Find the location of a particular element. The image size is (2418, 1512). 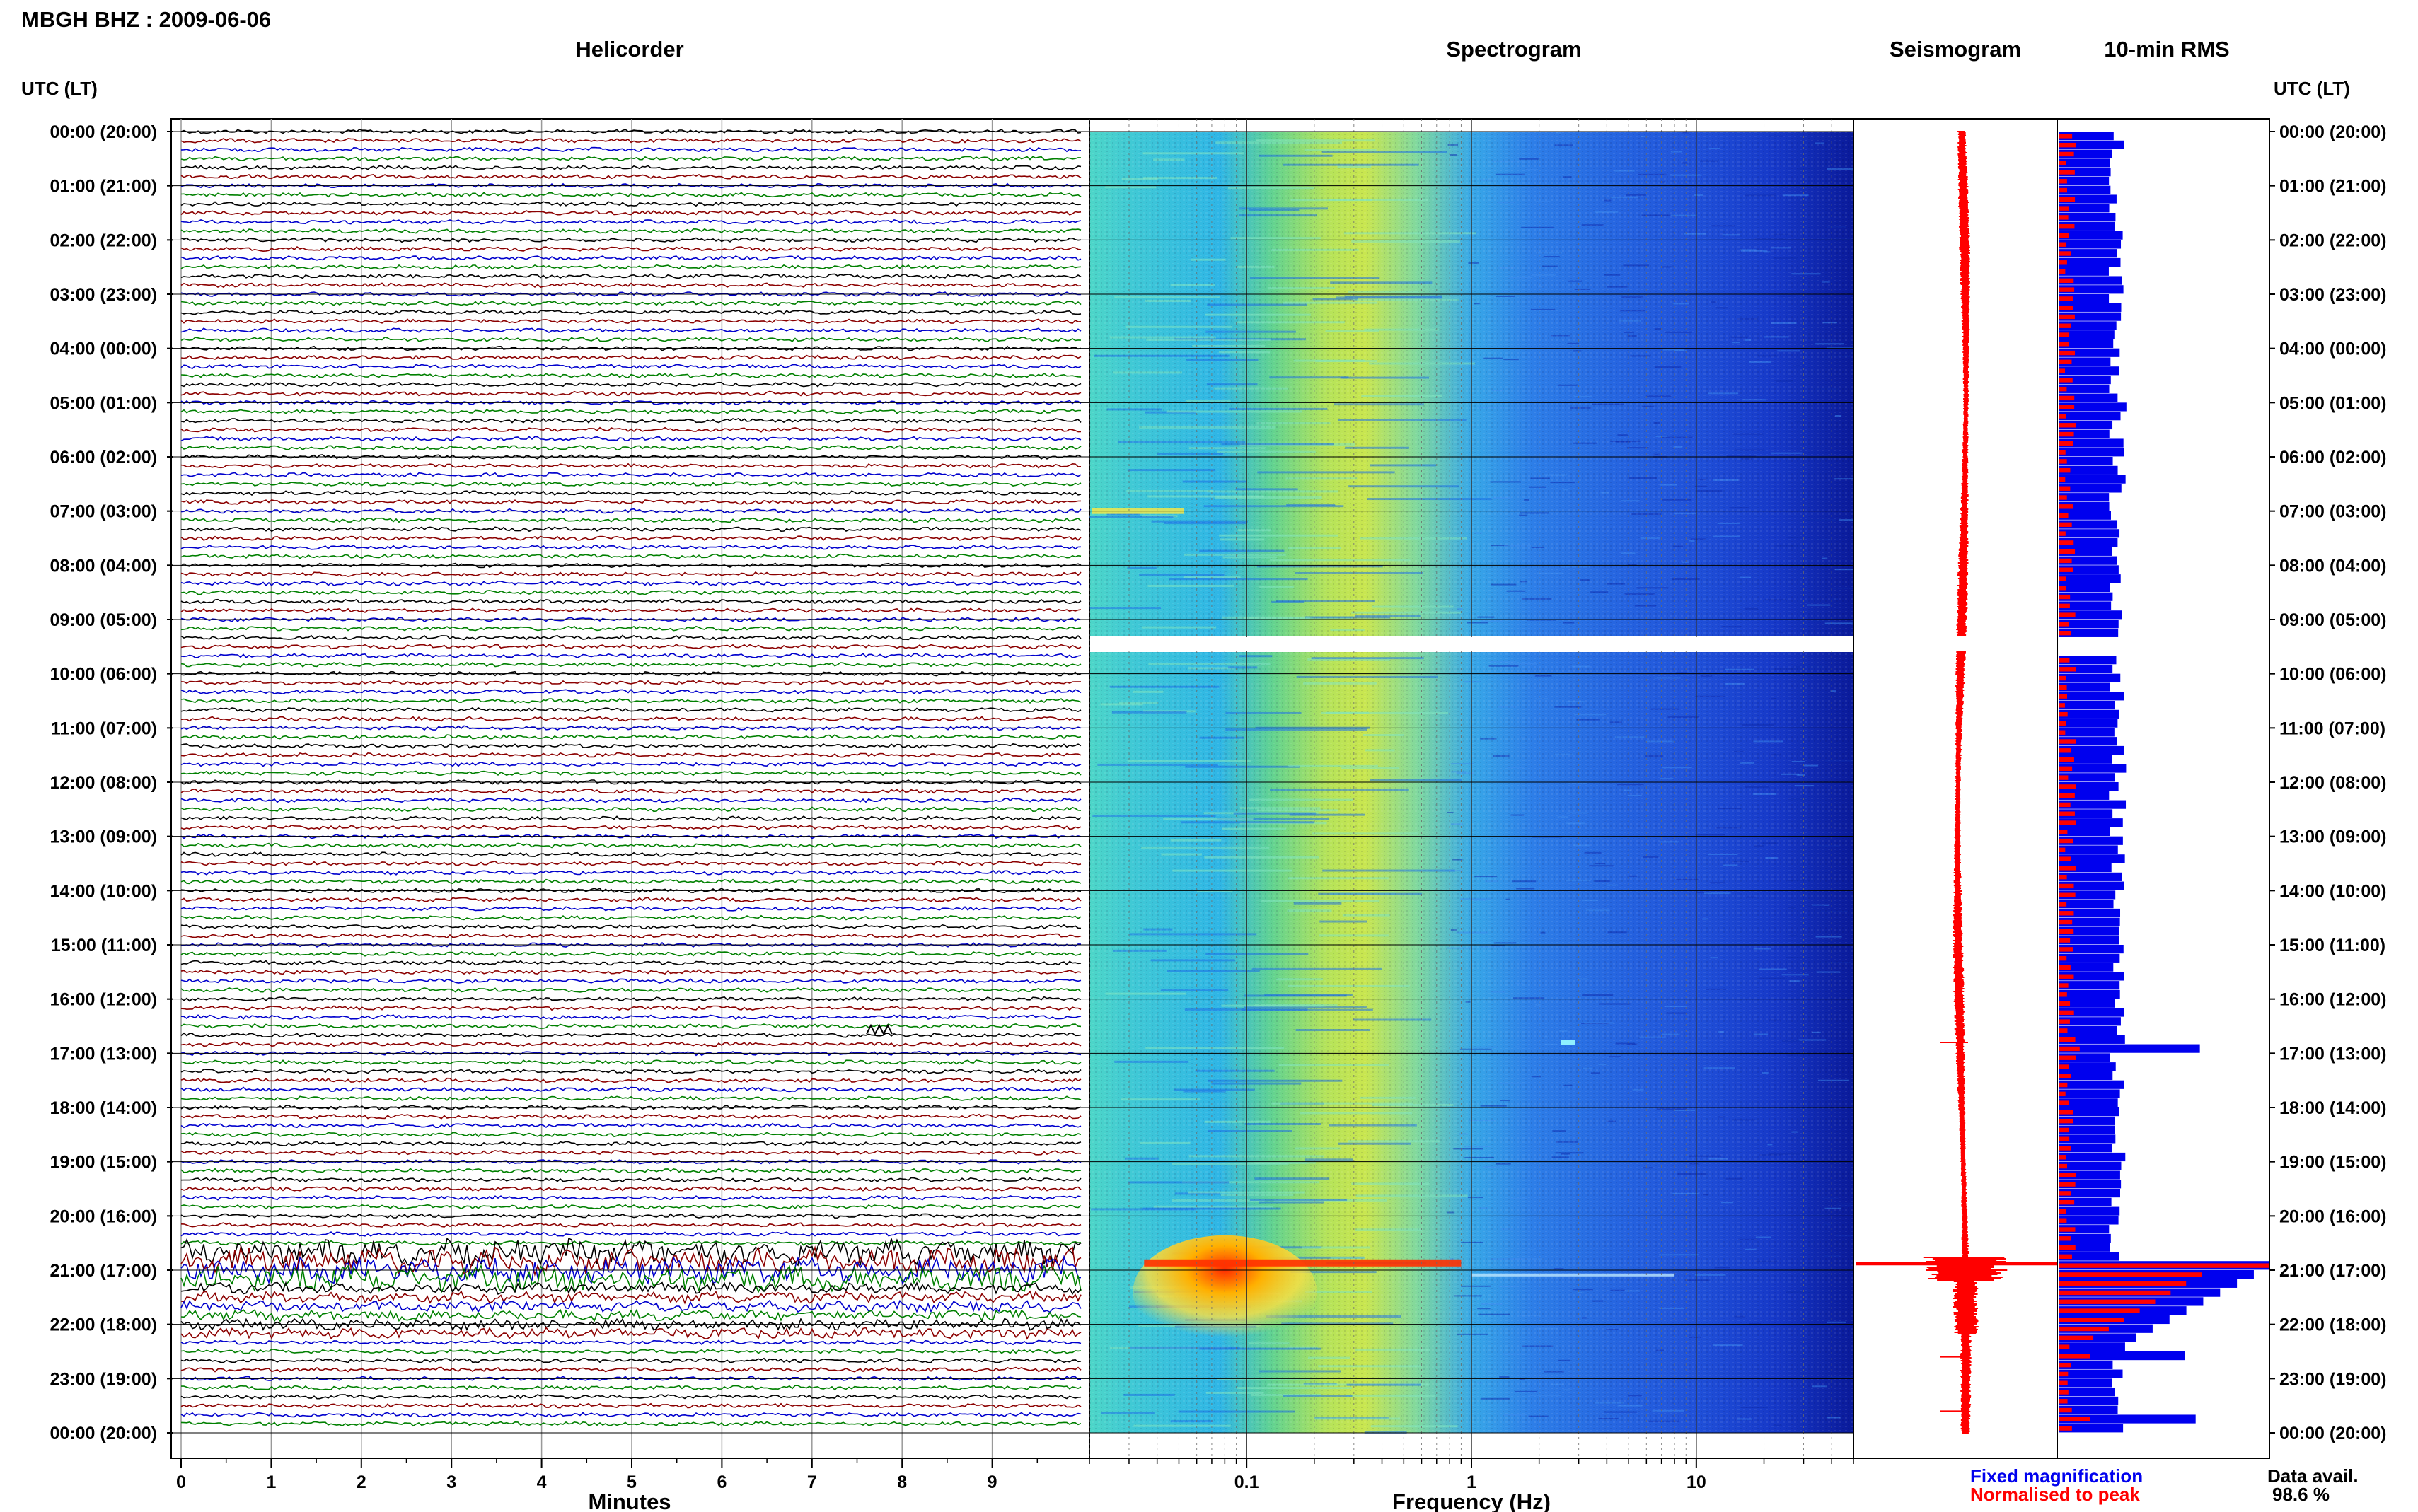

time-label-left: 20:00 (16:00) is located at coordinates (103, 1216).